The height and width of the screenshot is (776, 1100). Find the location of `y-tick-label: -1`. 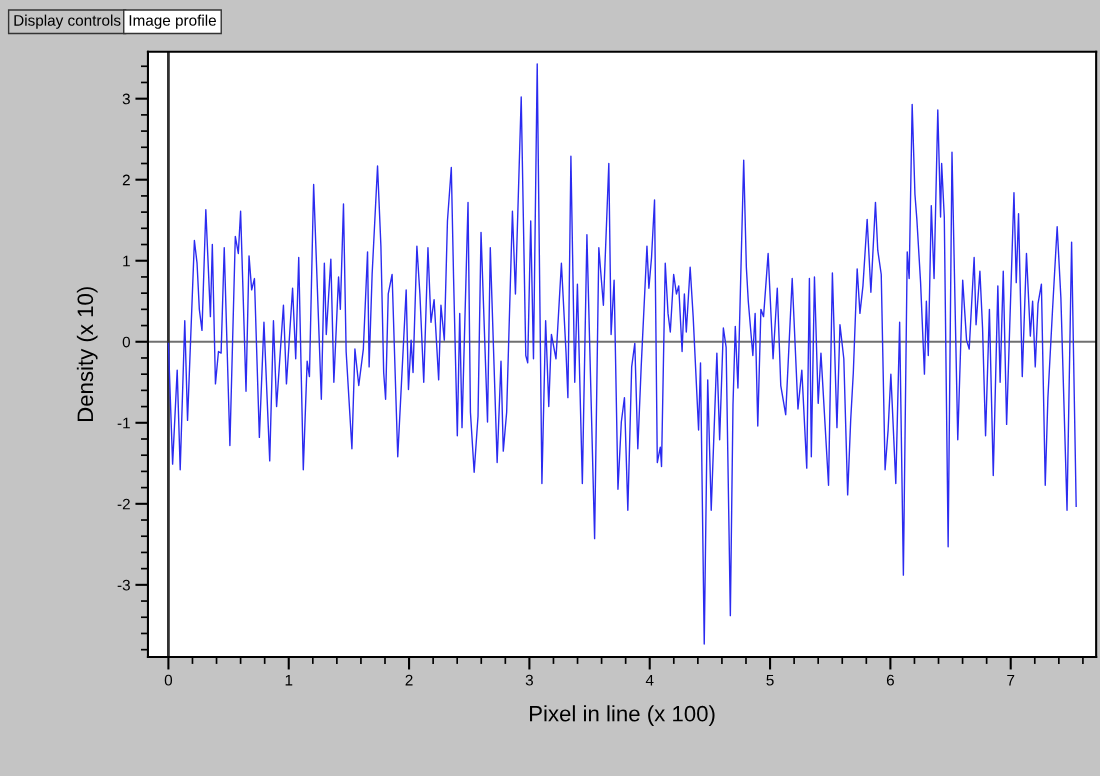

y-tick-label: -1 is located at coordinates (123, 423).